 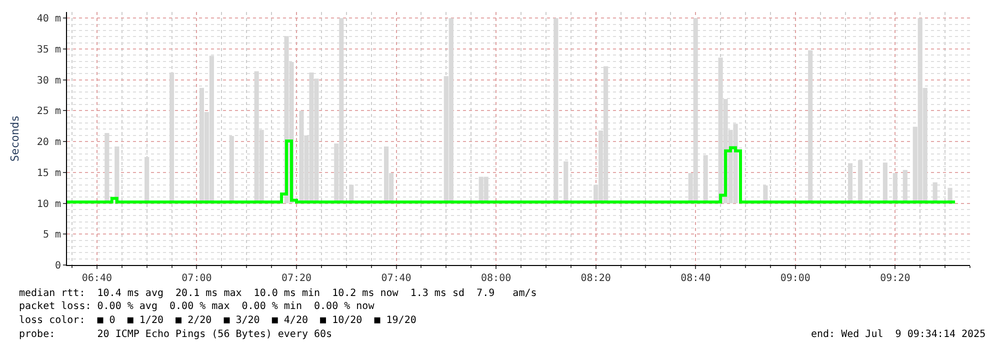 I want to click on x-tick-label: 07:20, so click(x=296, y=278).